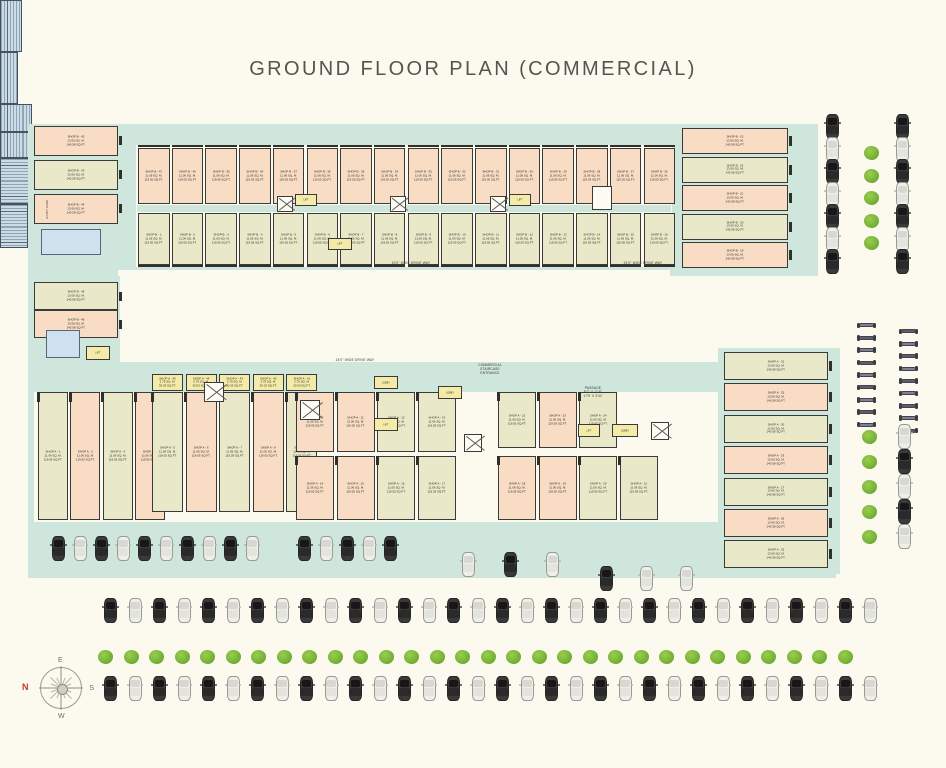  I want to click on shop-unit-lowermid-1: SHOP A - 6 11.06 SQ. M. 119.05 SQ.FT., so click(201, 452).